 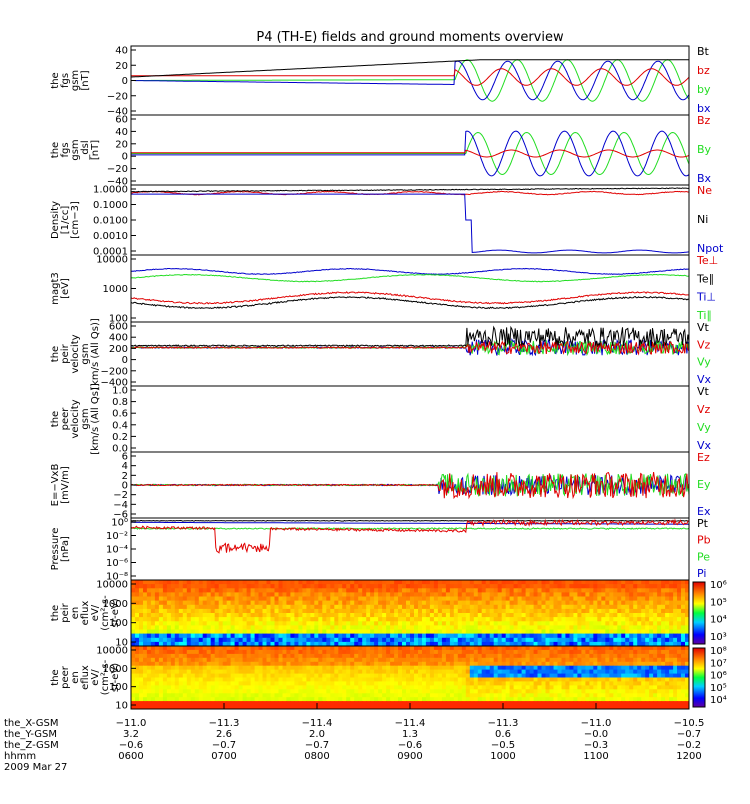 What do you see at coordinates (115, 669) in the screenshot?
I see `y-tick-label: 1000` at bounding box center [115, 669].